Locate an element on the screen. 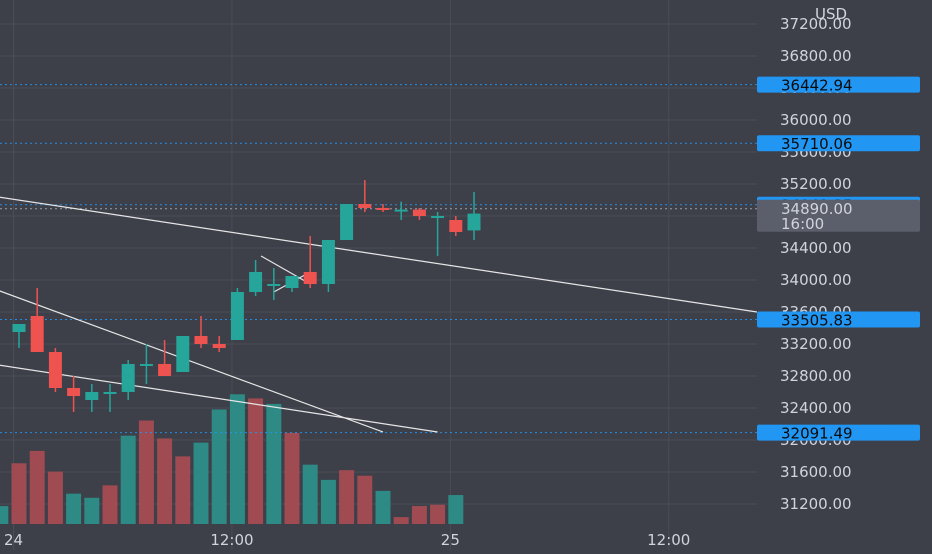 The width and height of the screenshot is (932, 554). price-tag-label: 32091.49 is located at coordinates (817, 434).